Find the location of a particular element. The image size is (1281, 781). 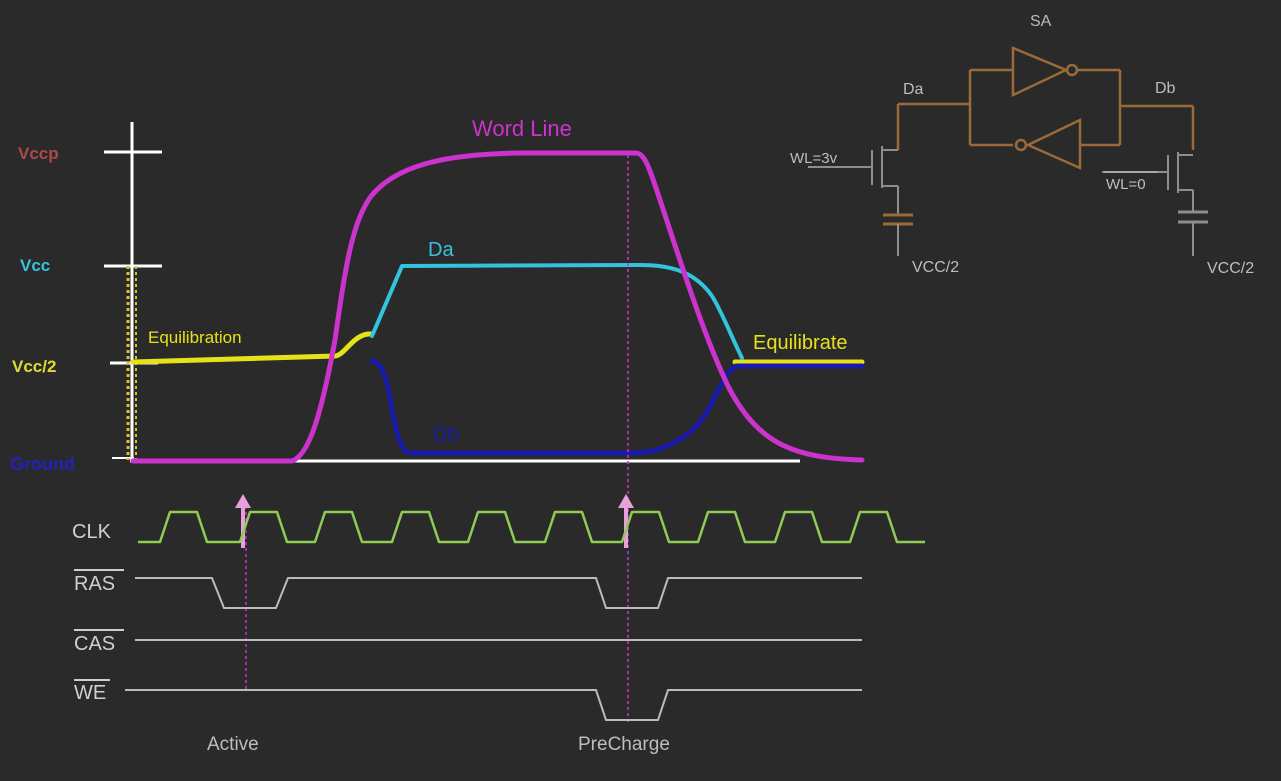

circuit-db-label: Db is located at coordinates (1165, 88).